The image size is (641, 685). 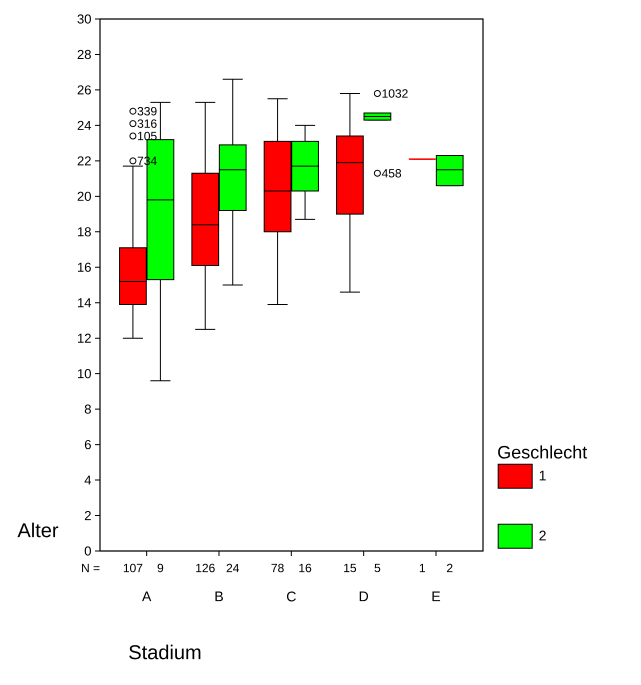 I want to click on legend-label: 2, so click(x=542, y=535).